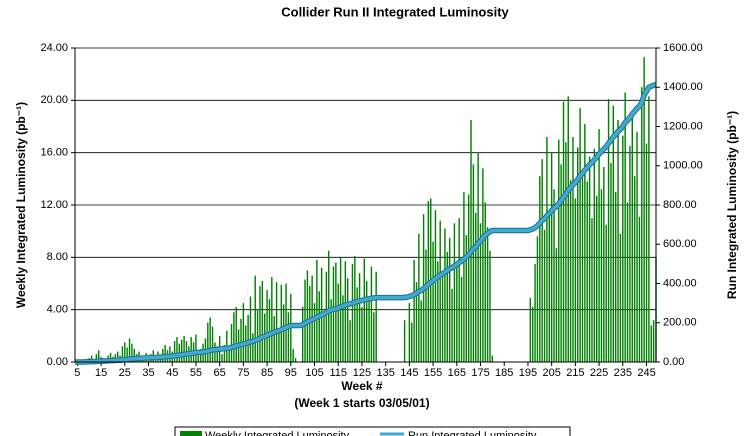 This screenshot has width=747, height=436. I want to click on x-tick-label: 225, so click(599, 373).